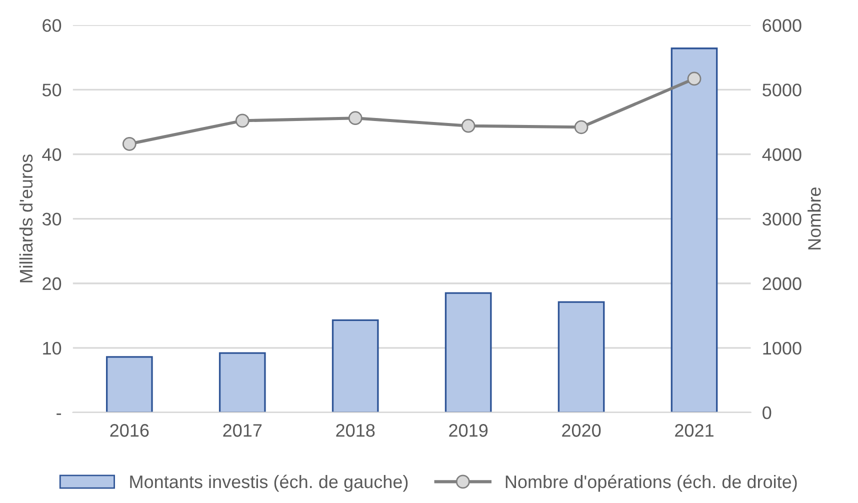 This screenshot has width=858, height=503. What do you see at coordinates (782, 154) in the screenshot?
I see `y2-tick-label: 4000` at bounding box center [782, 154].